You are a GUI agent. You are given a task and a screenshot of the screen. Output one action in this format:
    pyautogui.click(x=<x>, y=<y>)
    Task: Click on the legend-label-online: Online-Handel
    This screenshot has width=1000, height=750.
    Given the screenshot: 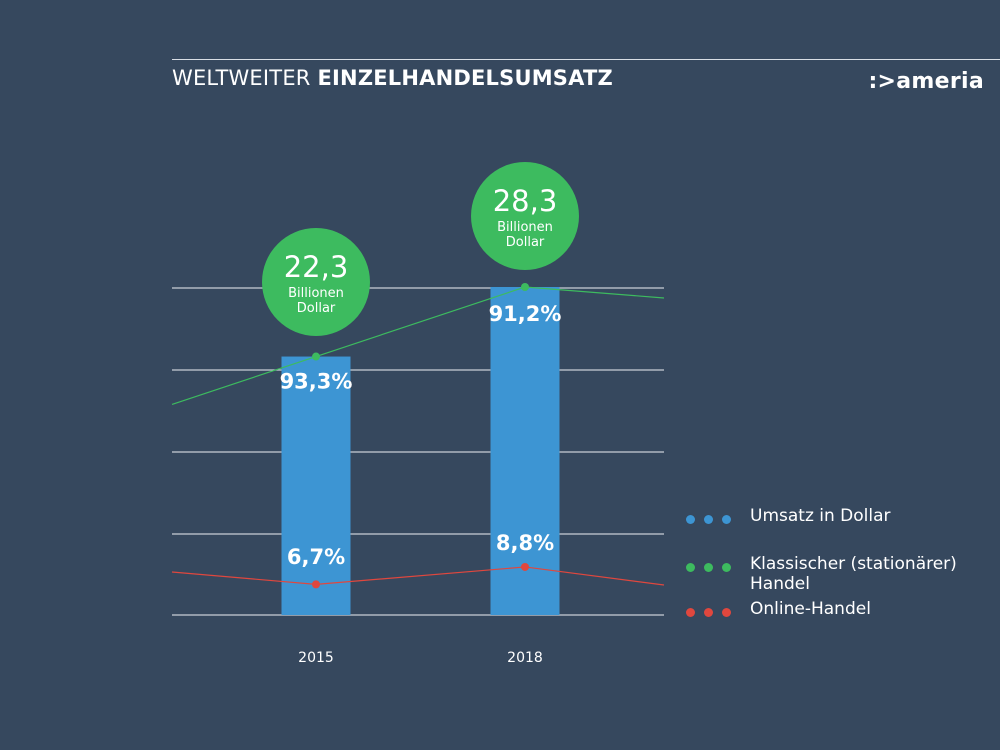 What is the action you would take?
    pyautogui.click(x=810, y=609)
    